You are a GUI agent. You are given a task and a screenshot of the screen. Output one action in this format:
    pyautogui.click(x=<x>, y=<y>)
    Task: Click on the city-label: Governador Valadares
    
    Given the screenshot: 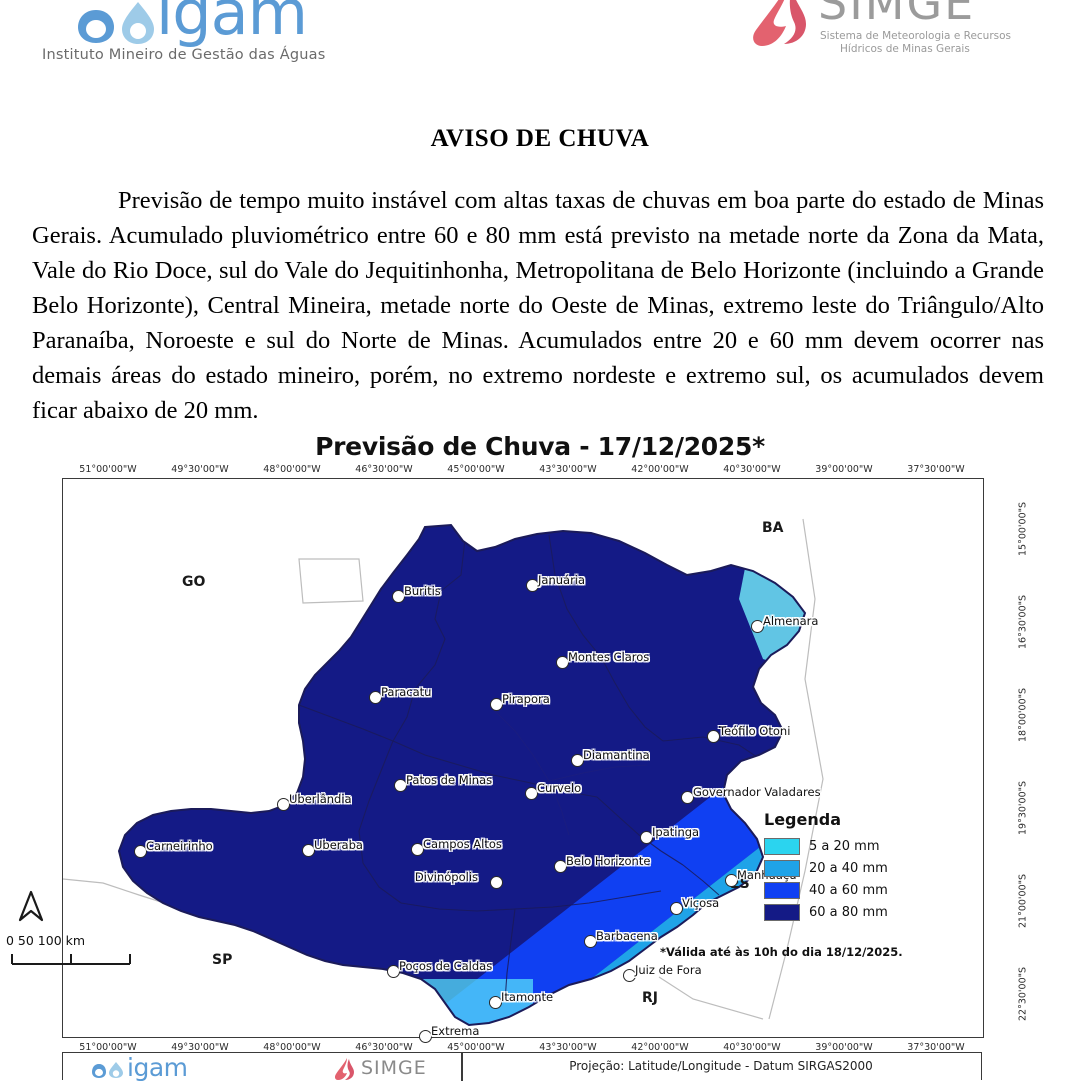 What is the action you would take?
    pyautogui.click(x=757, y=792)
    